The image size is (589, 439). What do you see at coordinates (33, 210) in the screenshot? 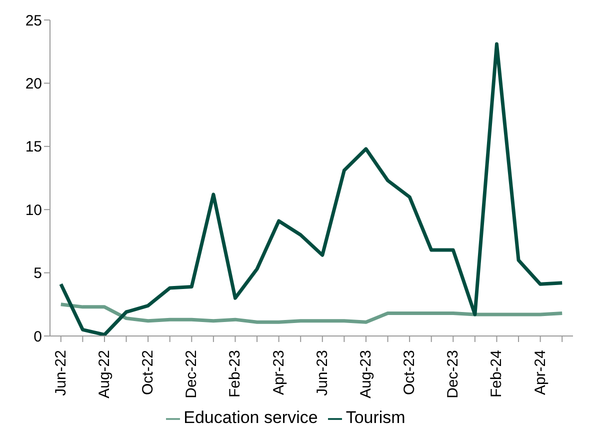
I see `y-tick-label: 10` at bounding box center [33, 210].